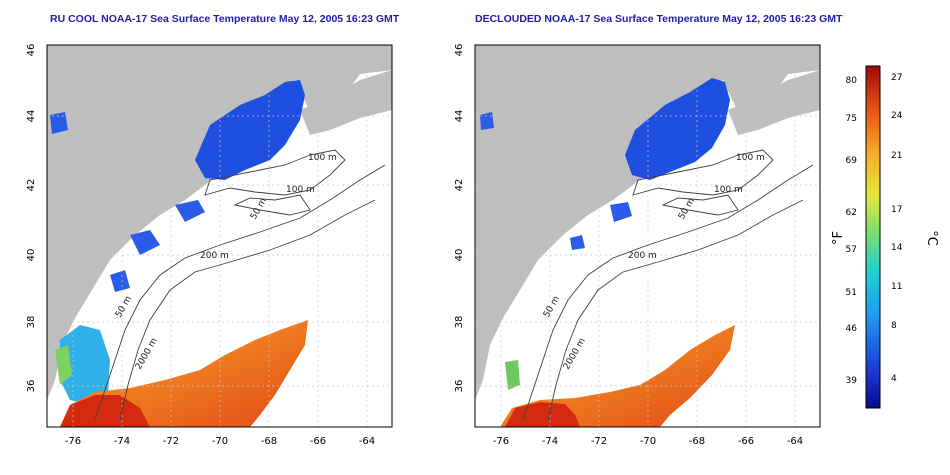 This screenshot has width=950, height=475. I want to click on colorbar-f-tick: 57, so click(851, 250).